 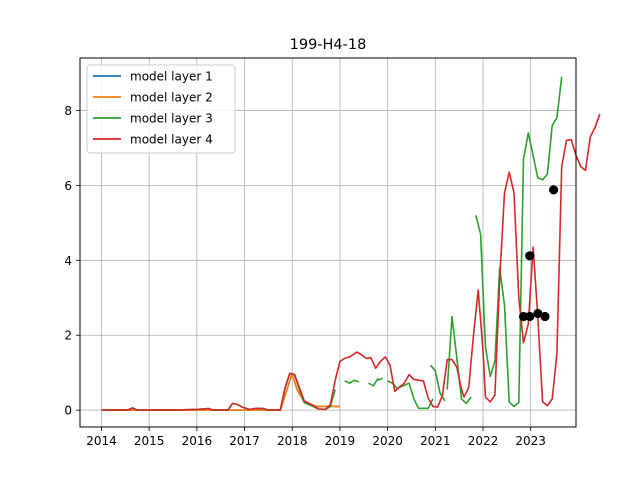 I want to click on legend-label: model layer 2, so click(x=171, y=98).